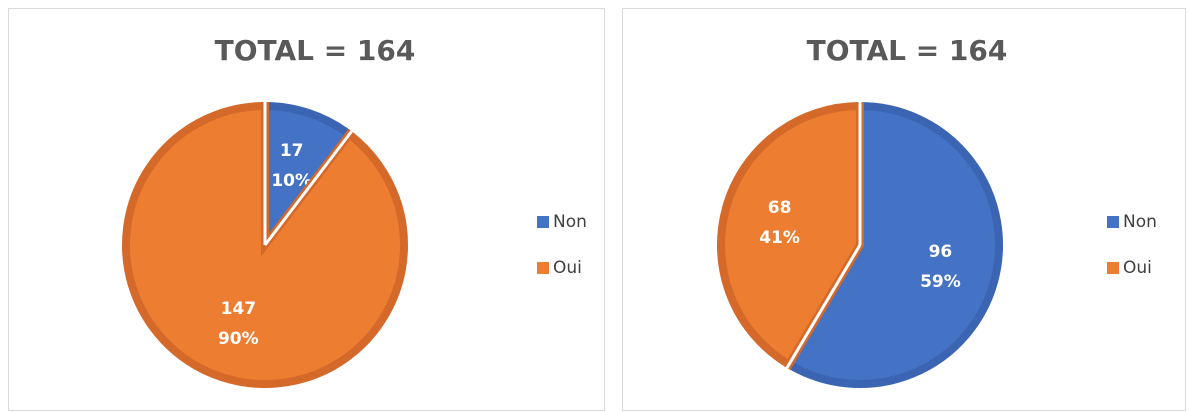 The image size is (1189, 412). I want to click on data-label: 17, so click(292, 151).